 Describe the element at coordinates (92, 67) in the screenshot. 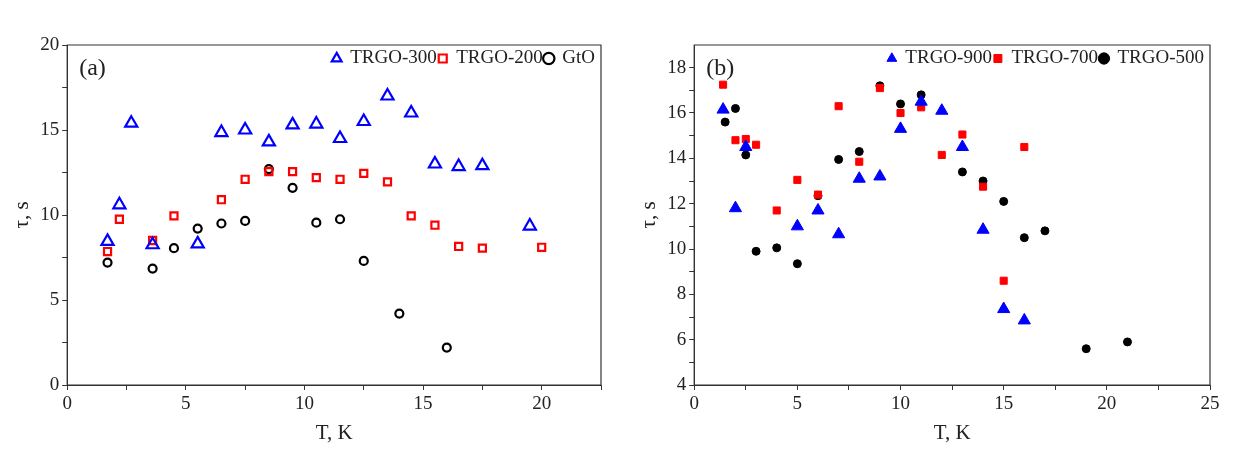

I see `annotation: (a)` at that location.